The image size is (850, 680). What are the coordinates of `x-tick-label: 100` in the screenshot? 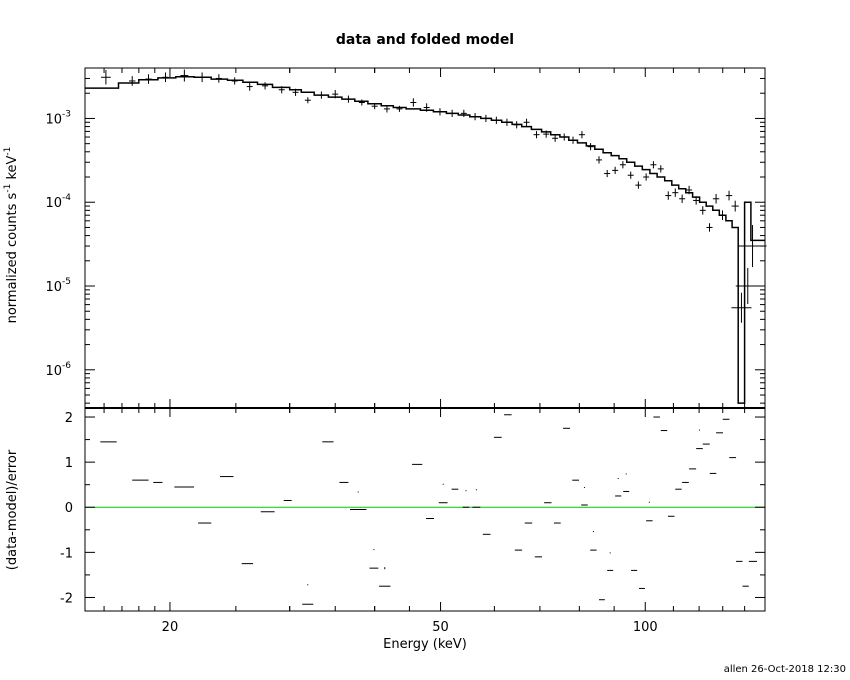 It's located at (645, 627).